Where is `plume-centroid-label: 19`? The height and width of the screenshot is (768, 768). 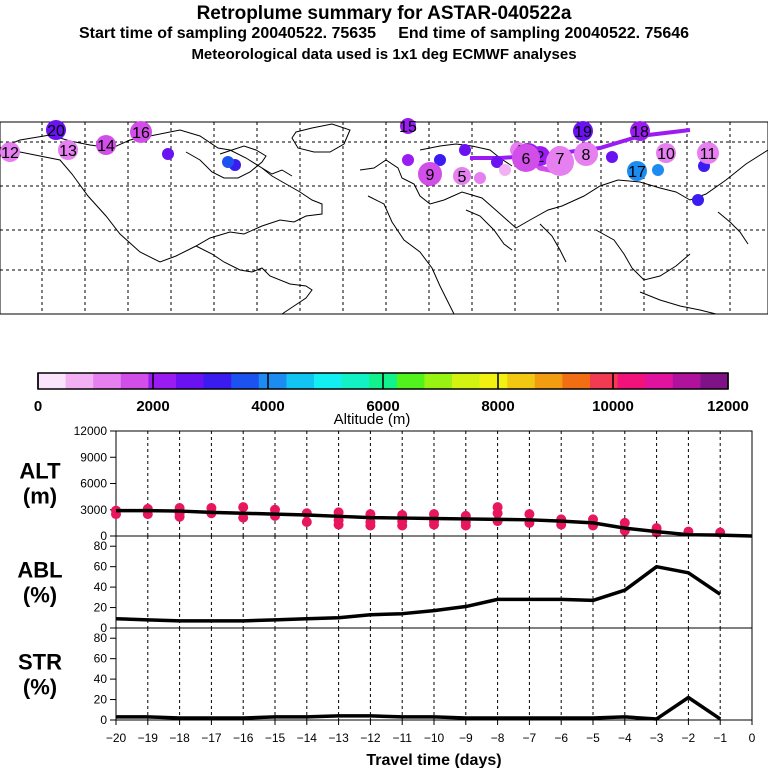
plume-centroid-label: 19 is located at coordinates (583, 132).